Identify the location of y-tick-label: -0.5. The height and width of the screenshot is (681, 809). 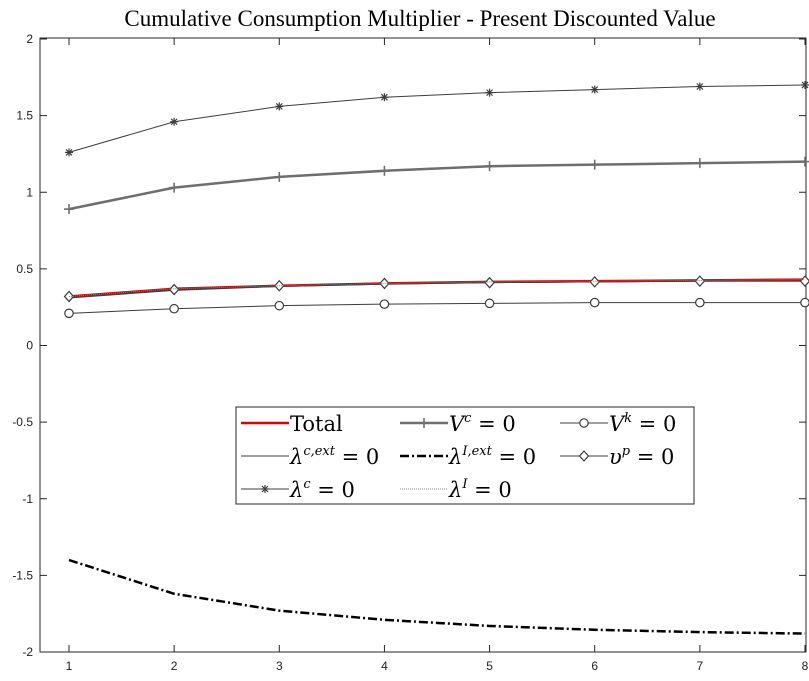
(22, 422).